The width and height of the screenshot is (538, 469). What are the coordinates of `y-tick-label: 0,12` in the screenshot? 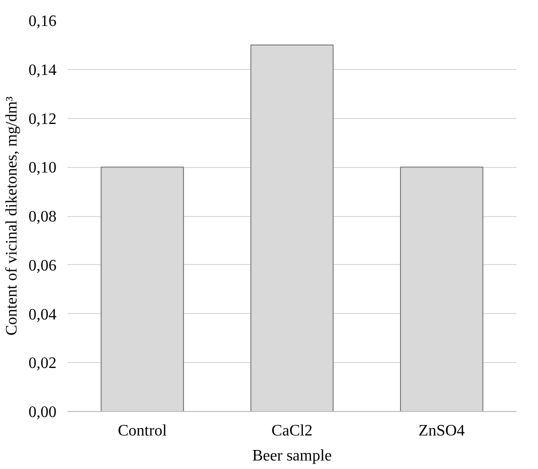 It's located at (42, 119).